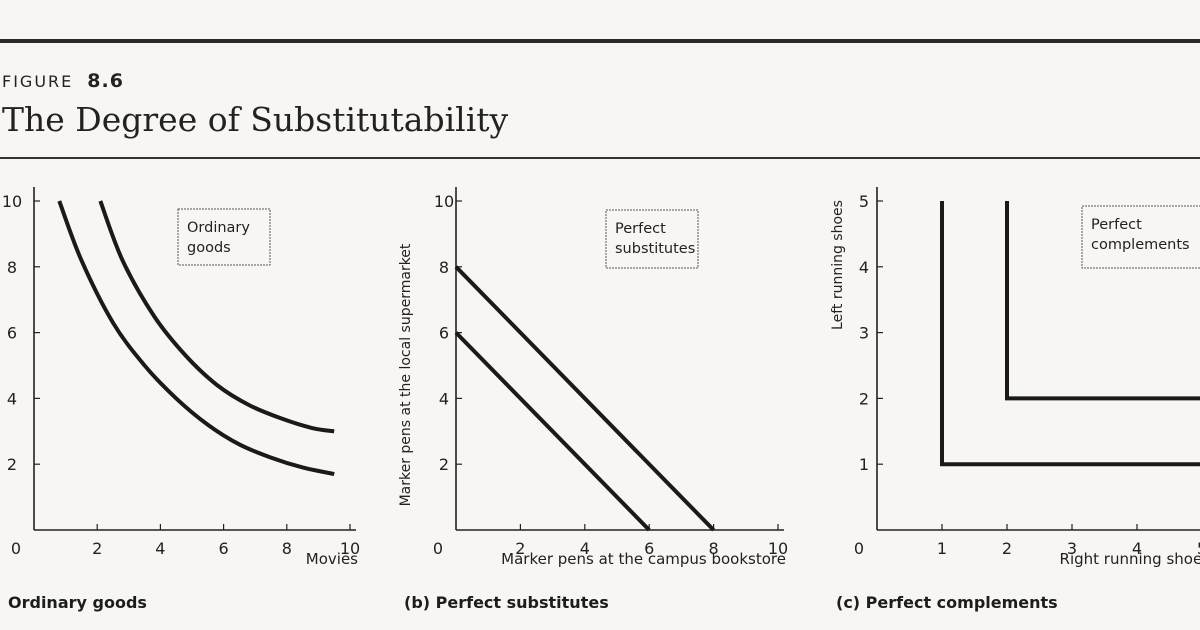  What do you see at coordinates (1140, 245) in the screenshot?
I see `panel-3-annotation-line: complements` at bounding box center [1140, 245].